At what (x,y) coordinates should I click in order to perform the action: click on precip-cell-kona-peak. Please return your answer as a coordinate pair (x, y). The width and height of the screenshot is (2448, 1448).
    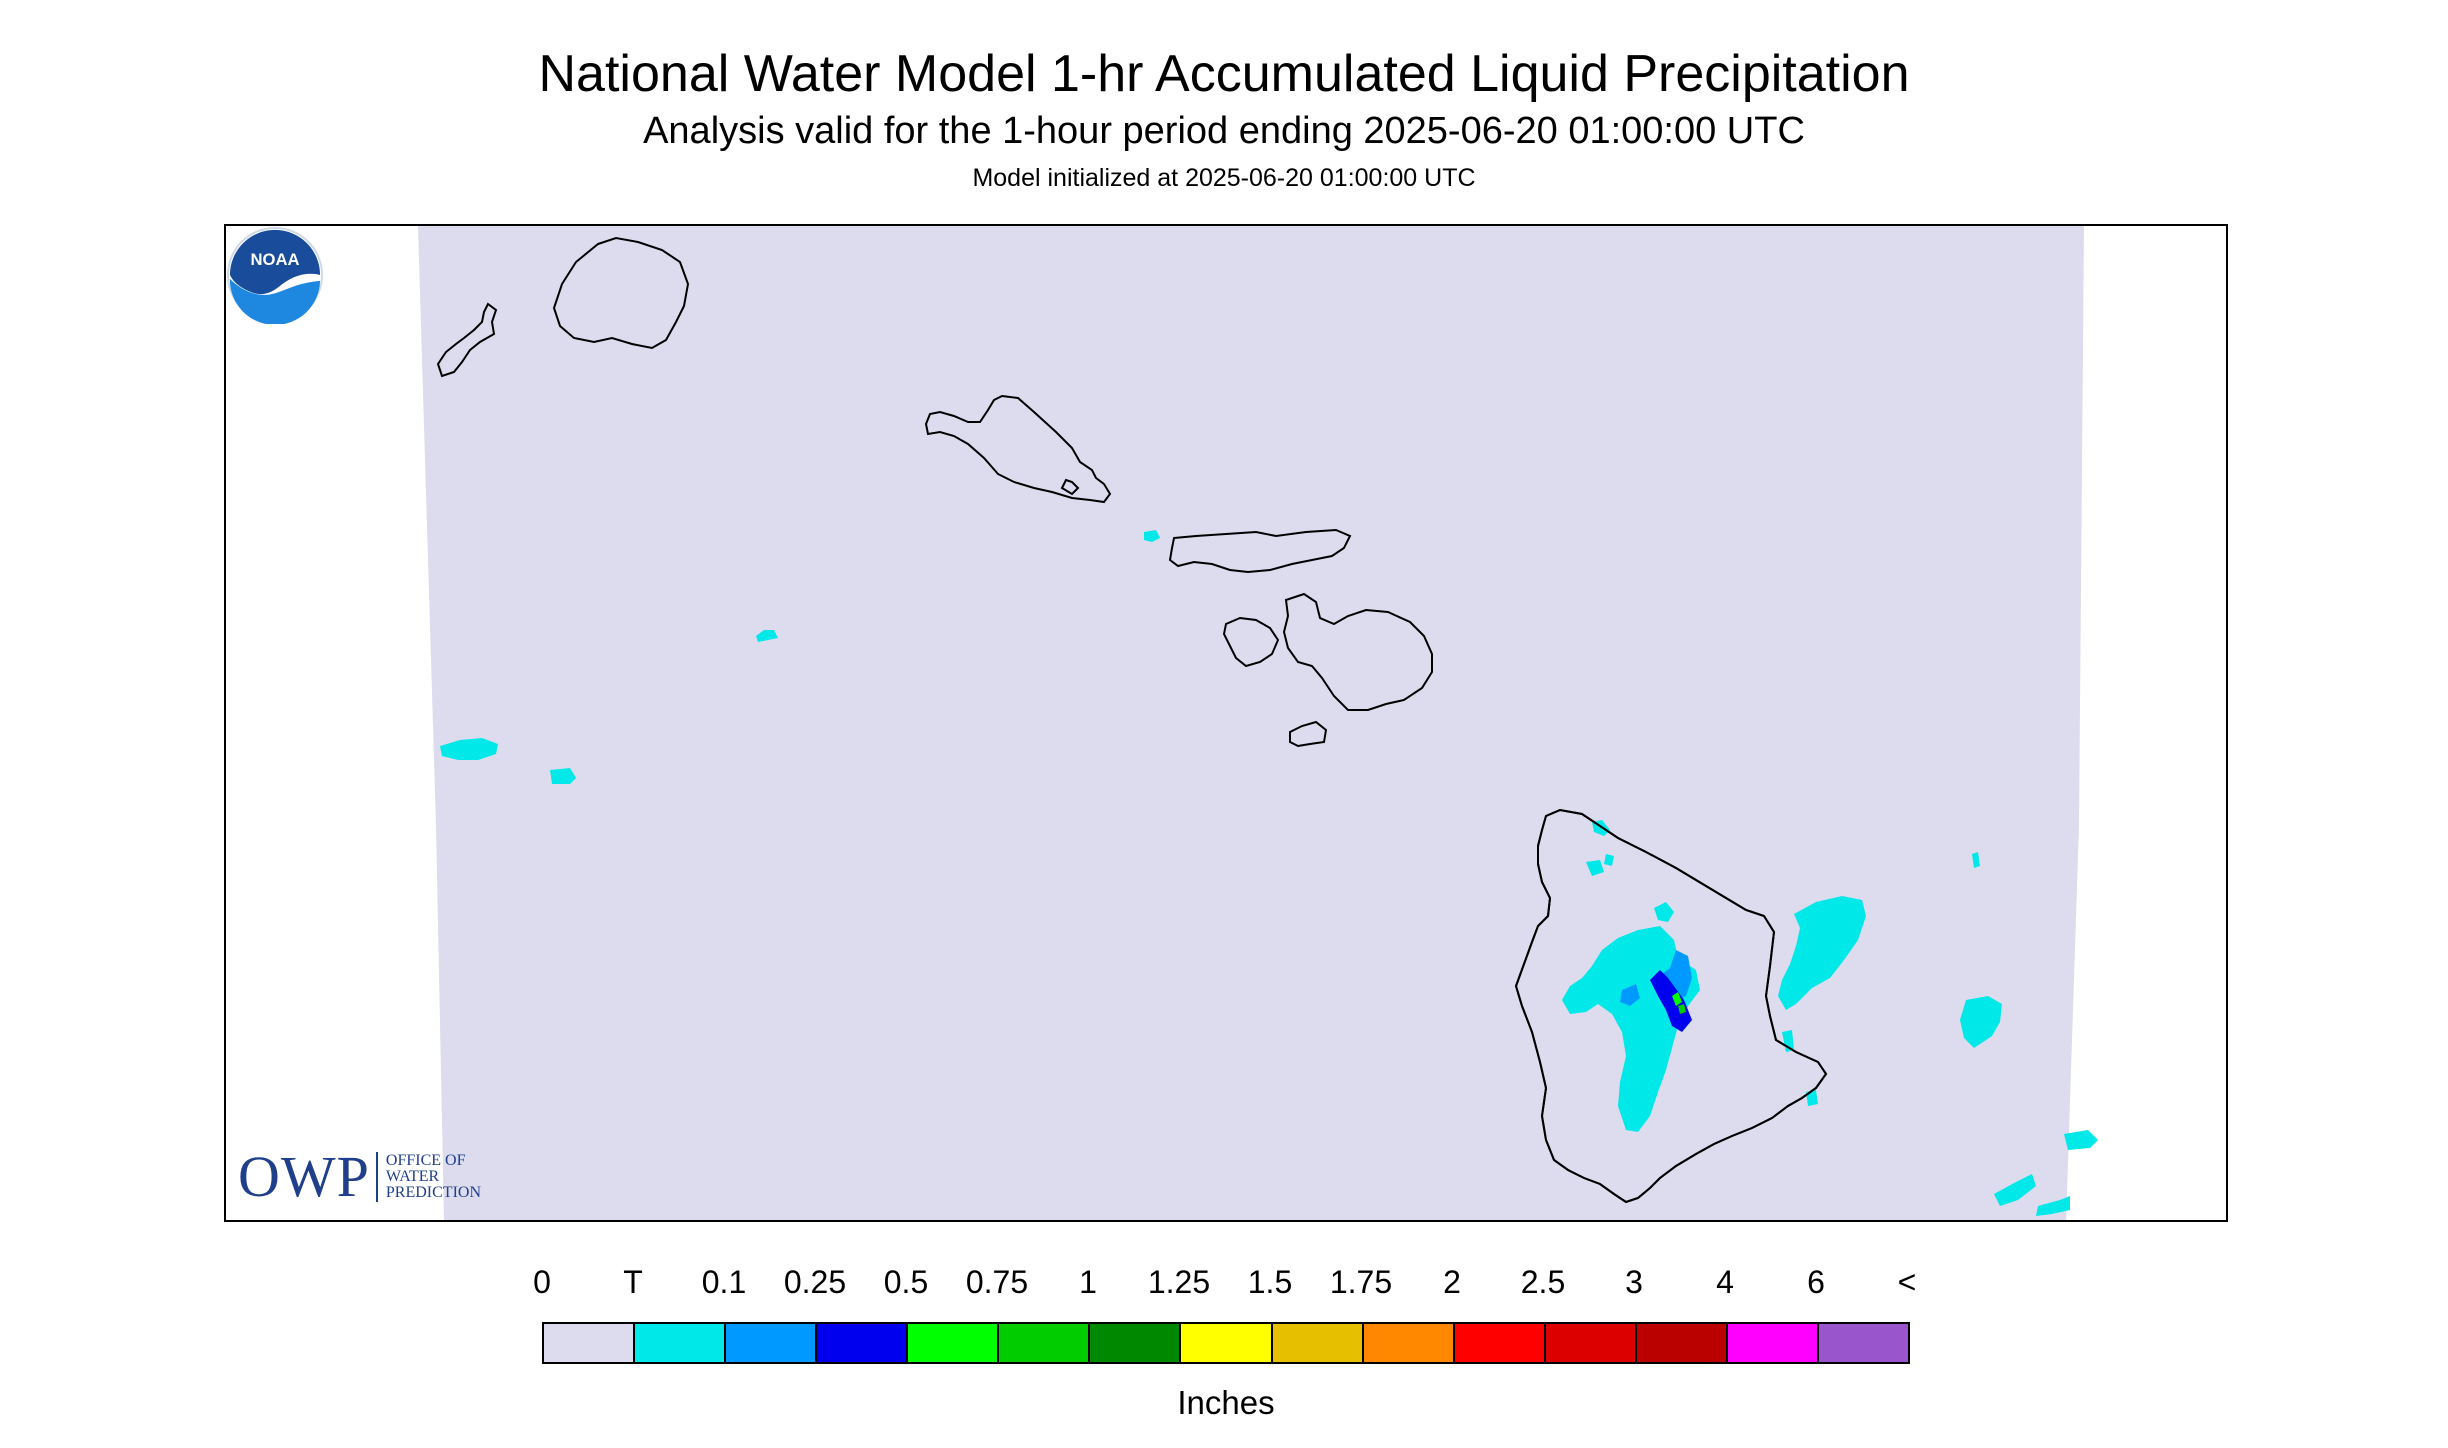
    Looking at the image, I should click on (1677, 999).